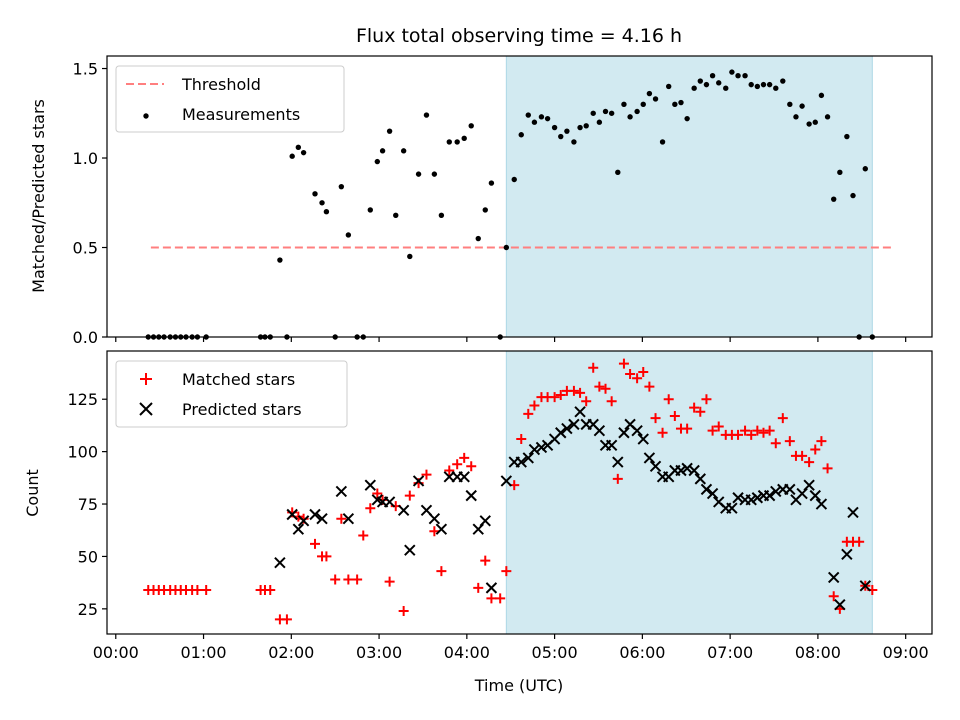 The height and width of the screenshot is (720, 960). I want to click on bottom-xlabel: Time (UTC), so click(518, 685).